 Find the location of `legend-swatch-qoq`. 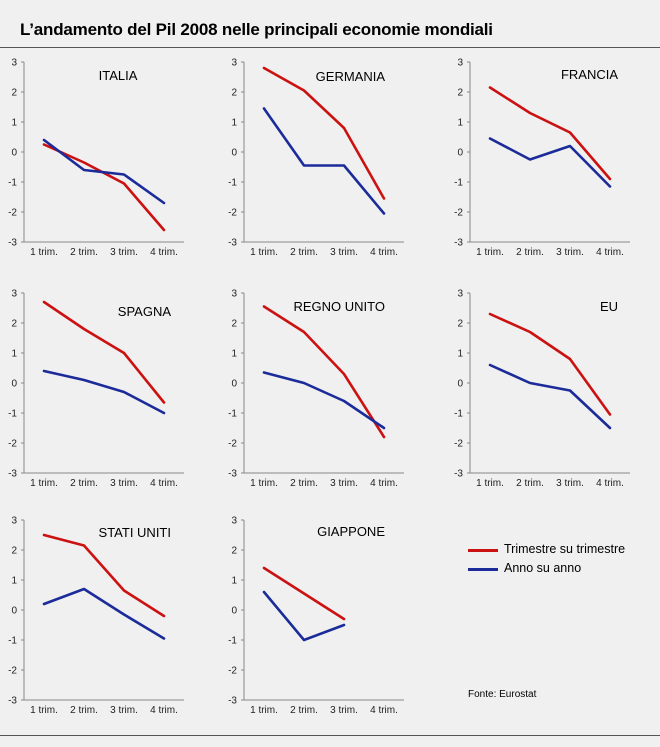

legend-swatch-qoq is located at coordinates (483, 550).